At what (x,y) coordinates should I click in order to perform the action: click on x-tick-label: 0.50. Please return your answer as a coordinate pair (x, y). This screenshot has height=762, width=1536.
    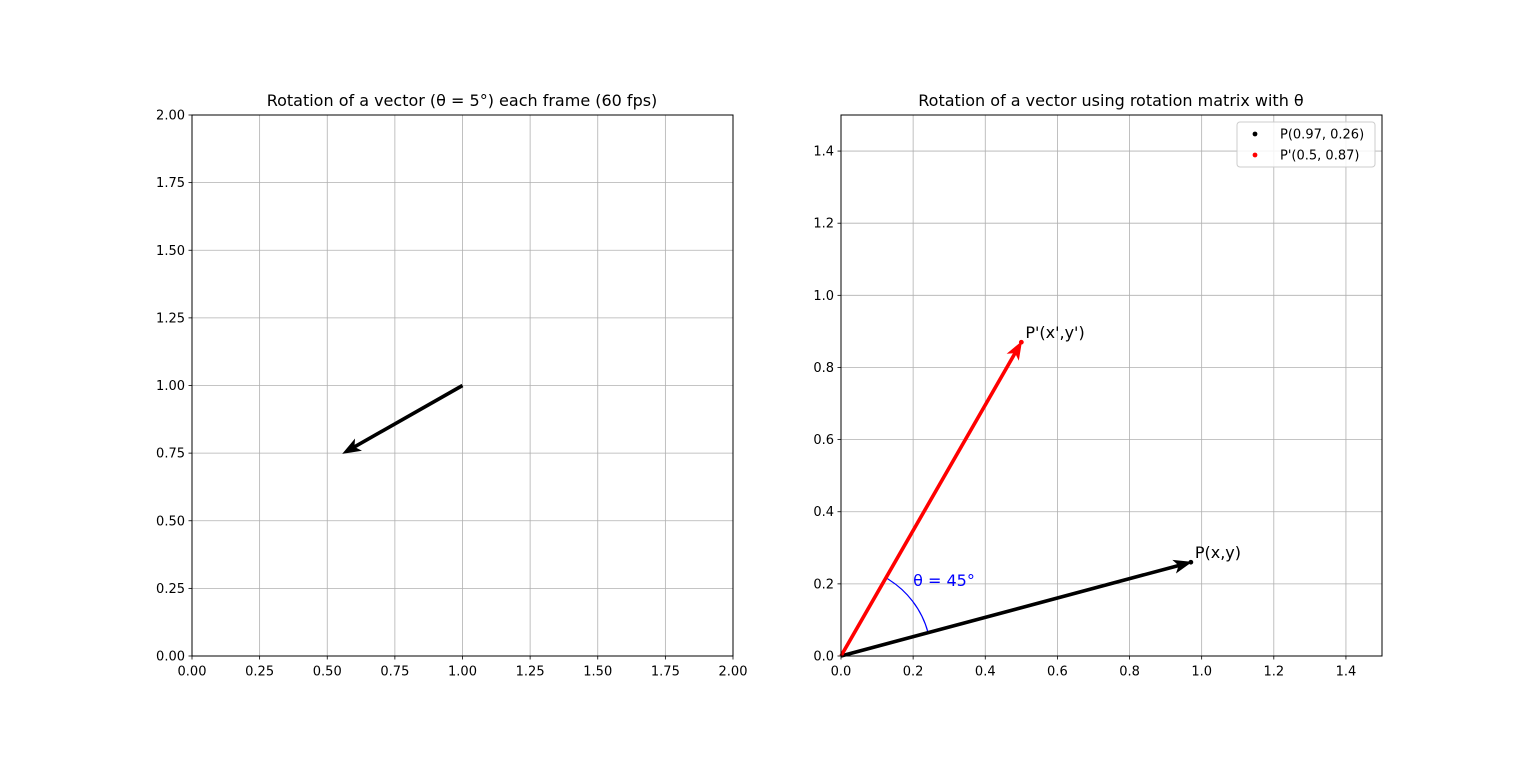
    Looking at the image, I should click on (327, 672).